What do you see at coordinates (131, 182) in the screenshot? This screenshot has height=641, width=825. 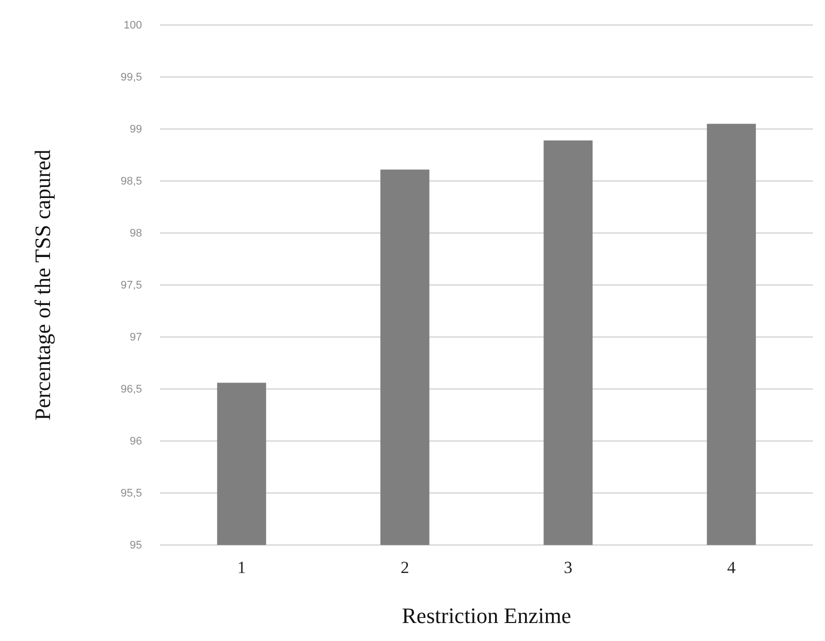 I see `y-tick-label: 98,5` at bounding box center [131, 182].